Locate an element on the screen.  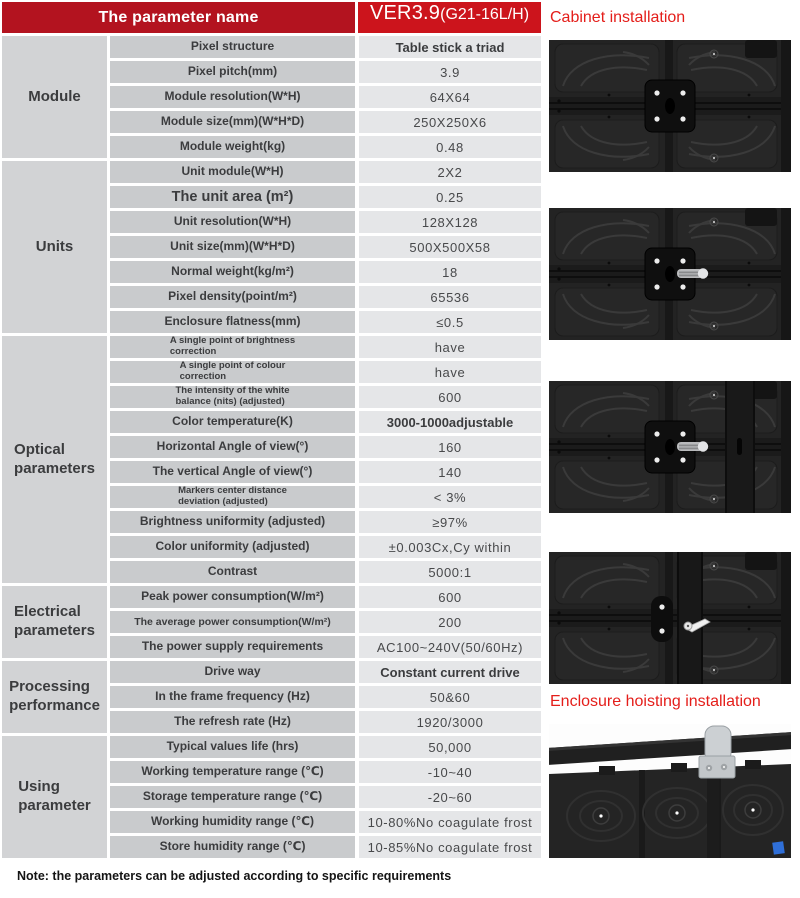
spec-row: Module weight(kg) 0.48 is located at coordinates (325, 147).